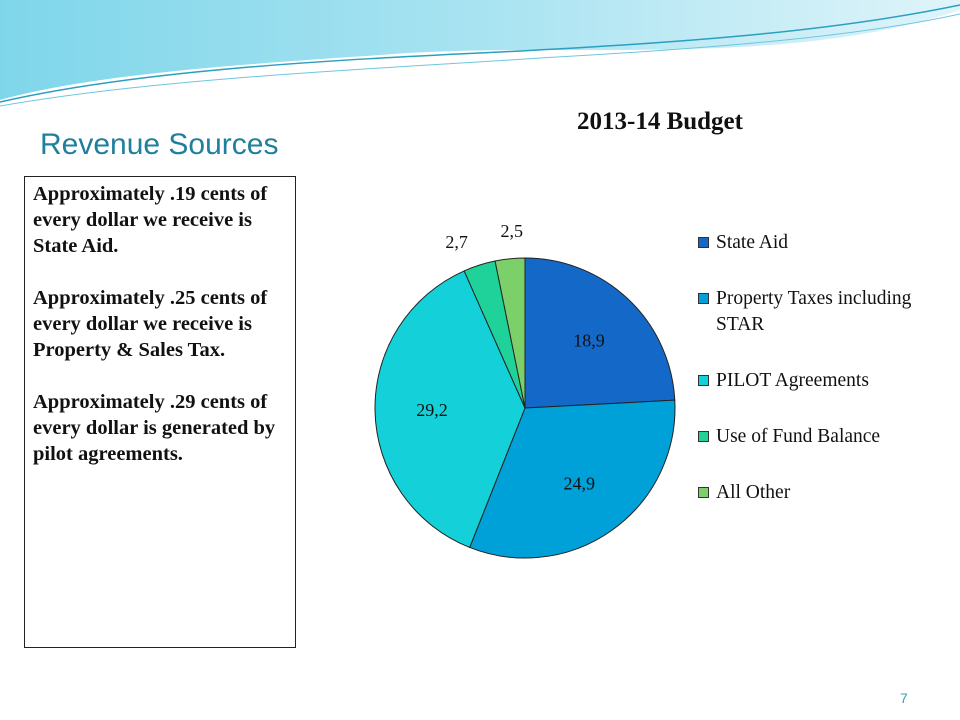  What do you see at coordinates (456, 242) in the screenshot?
I see `pie-data-label-4: 2,7` at bounding box center [456, 242].